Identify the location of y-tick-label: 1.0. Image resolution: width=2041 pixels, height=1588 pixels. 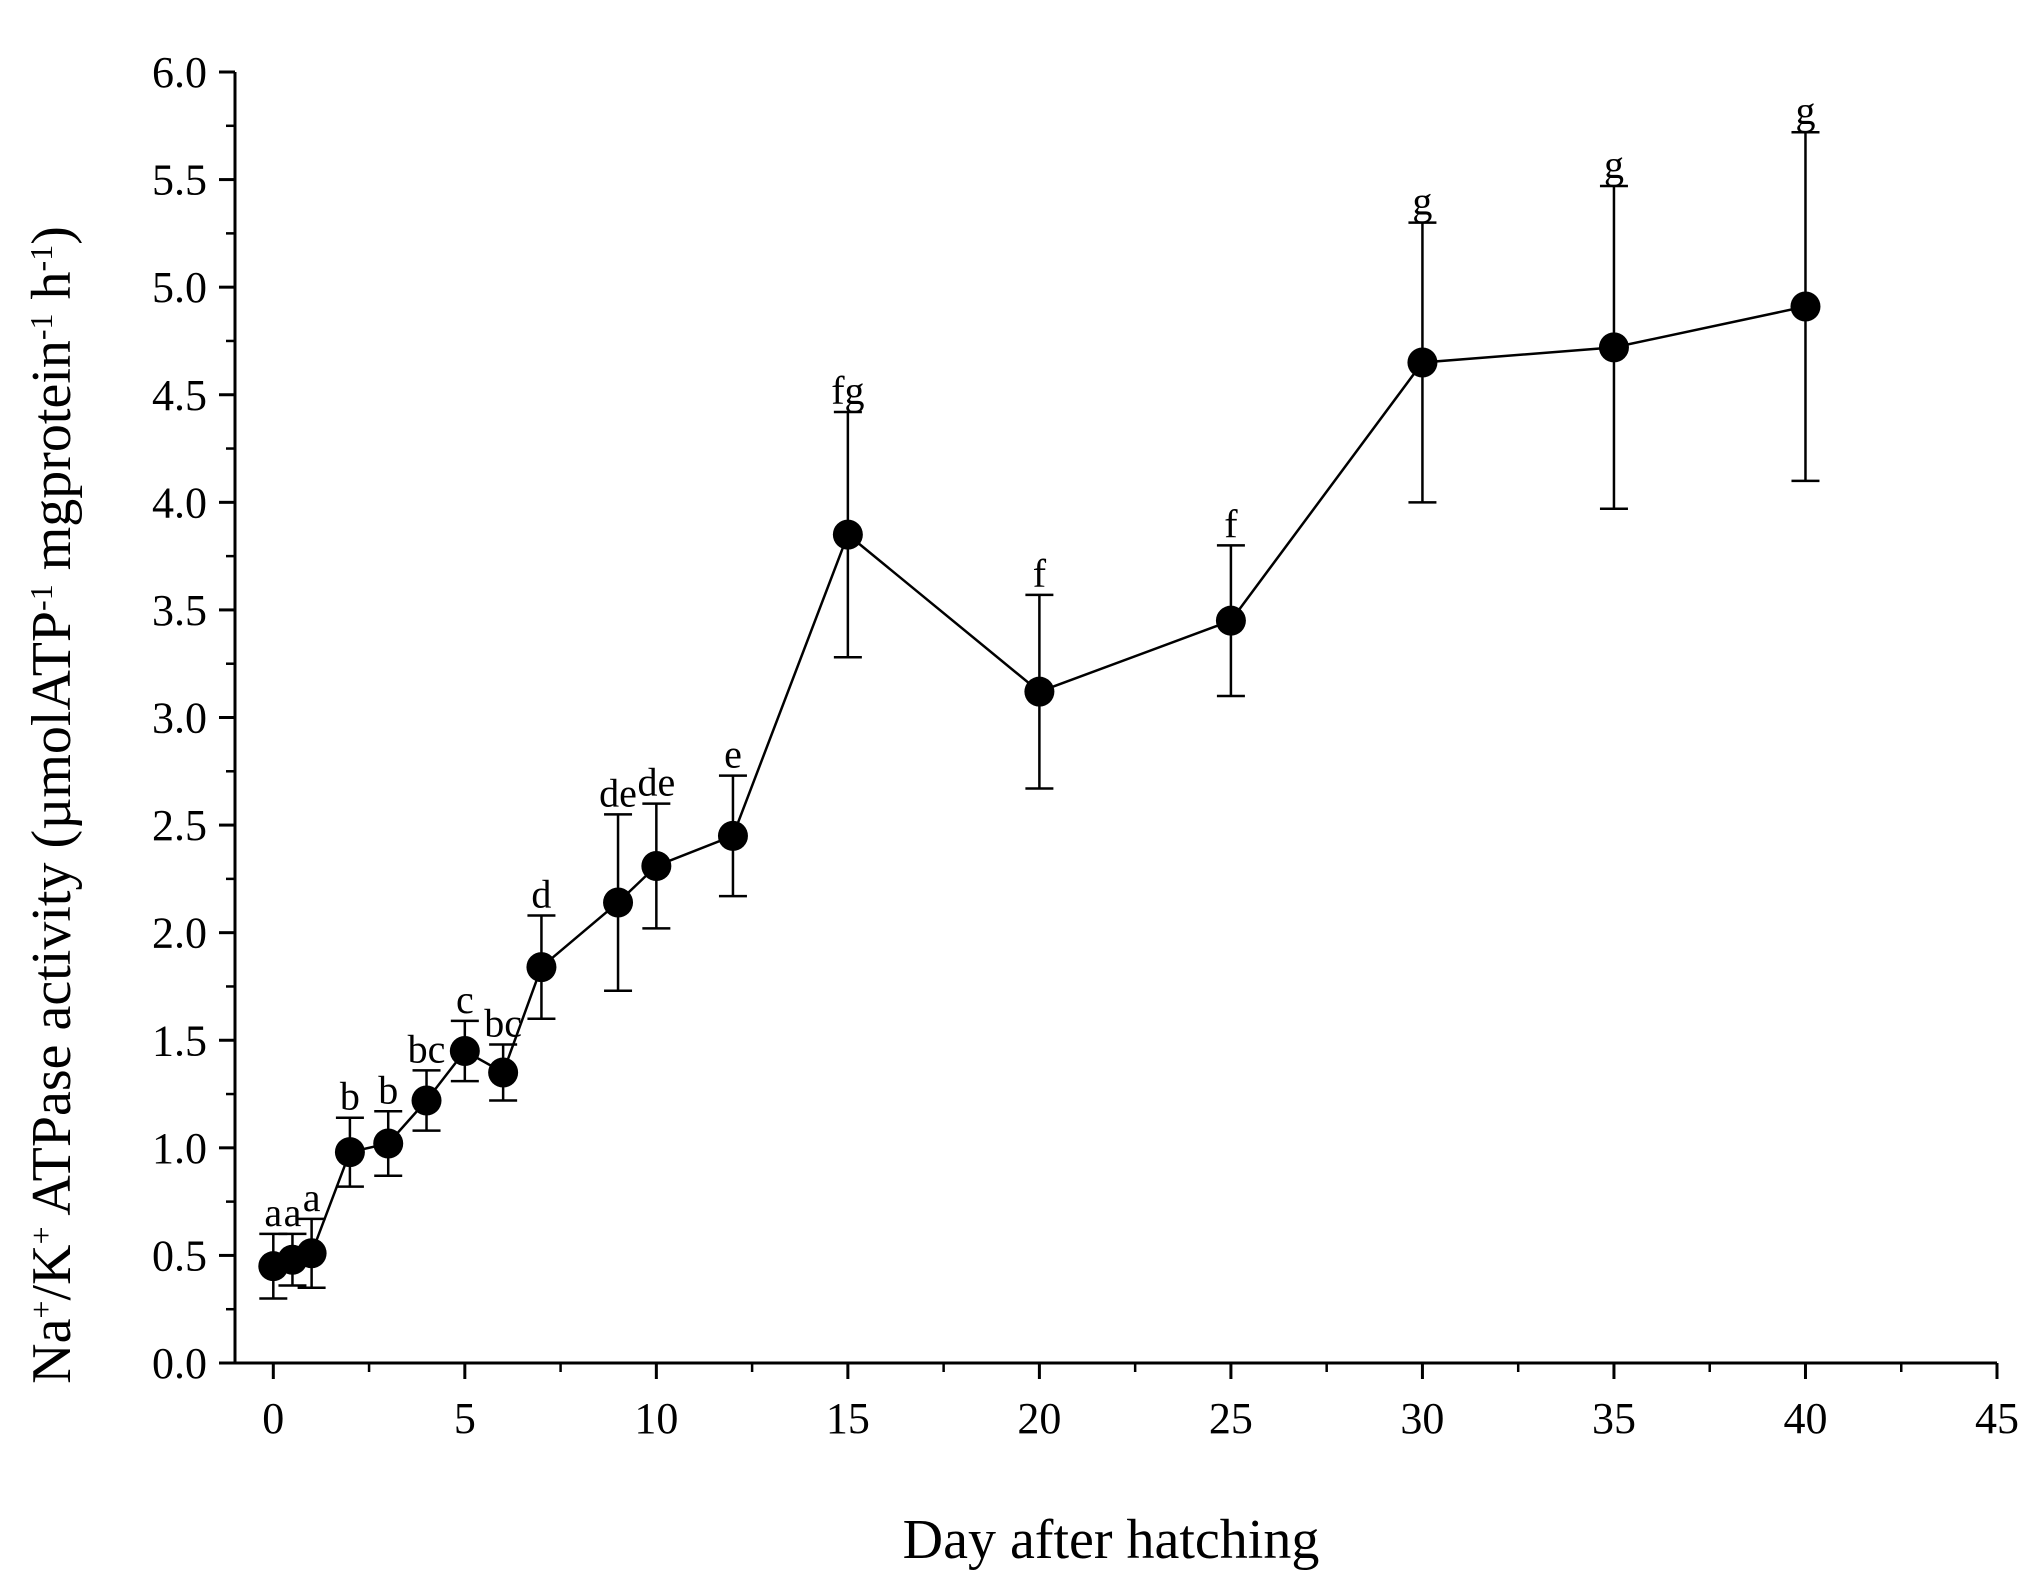
(179, 1148).